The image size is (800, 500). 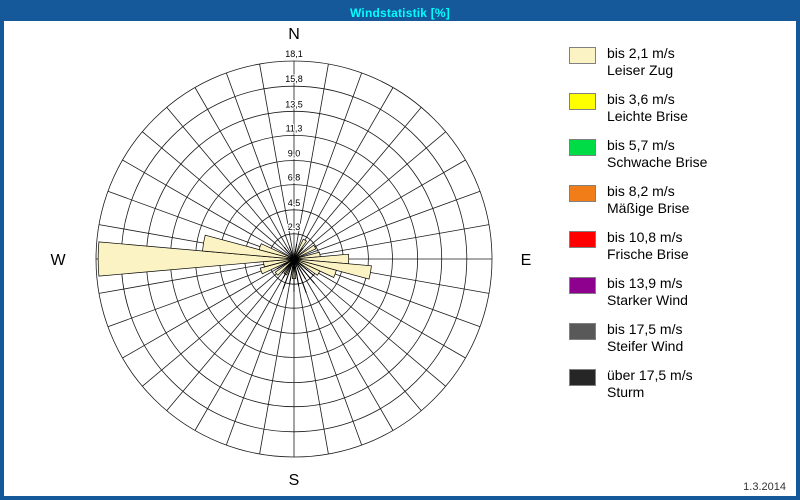 I want to click on legend-speed: bis 13,9 m/s, so click(x=645, y=283).